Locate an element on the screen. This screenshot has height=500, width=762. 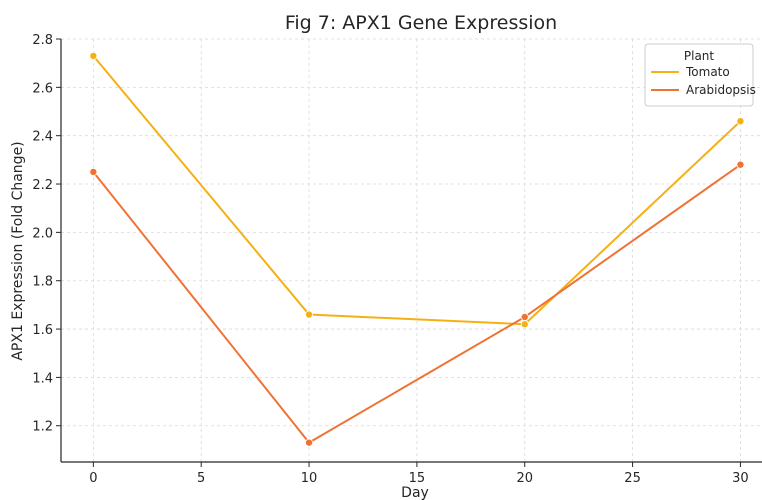
y-tick-label: 1.8 is located at coordinates (42, 282).